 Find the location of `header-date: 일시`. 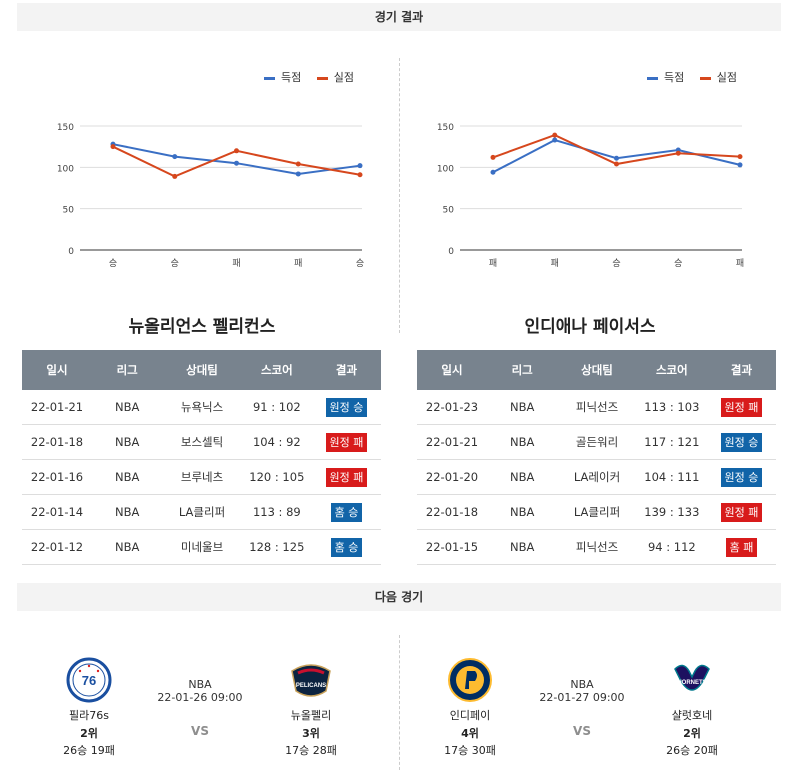

header-date: 일시 is located at coordinates (452, 370).